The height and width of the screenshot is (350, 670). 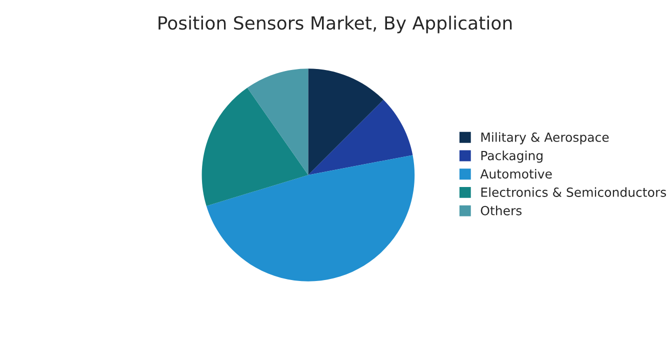 What do you see at coordinates (501, 211) in the screenshot?
I see `legend-label: Others` at bounding box center [501, 211].